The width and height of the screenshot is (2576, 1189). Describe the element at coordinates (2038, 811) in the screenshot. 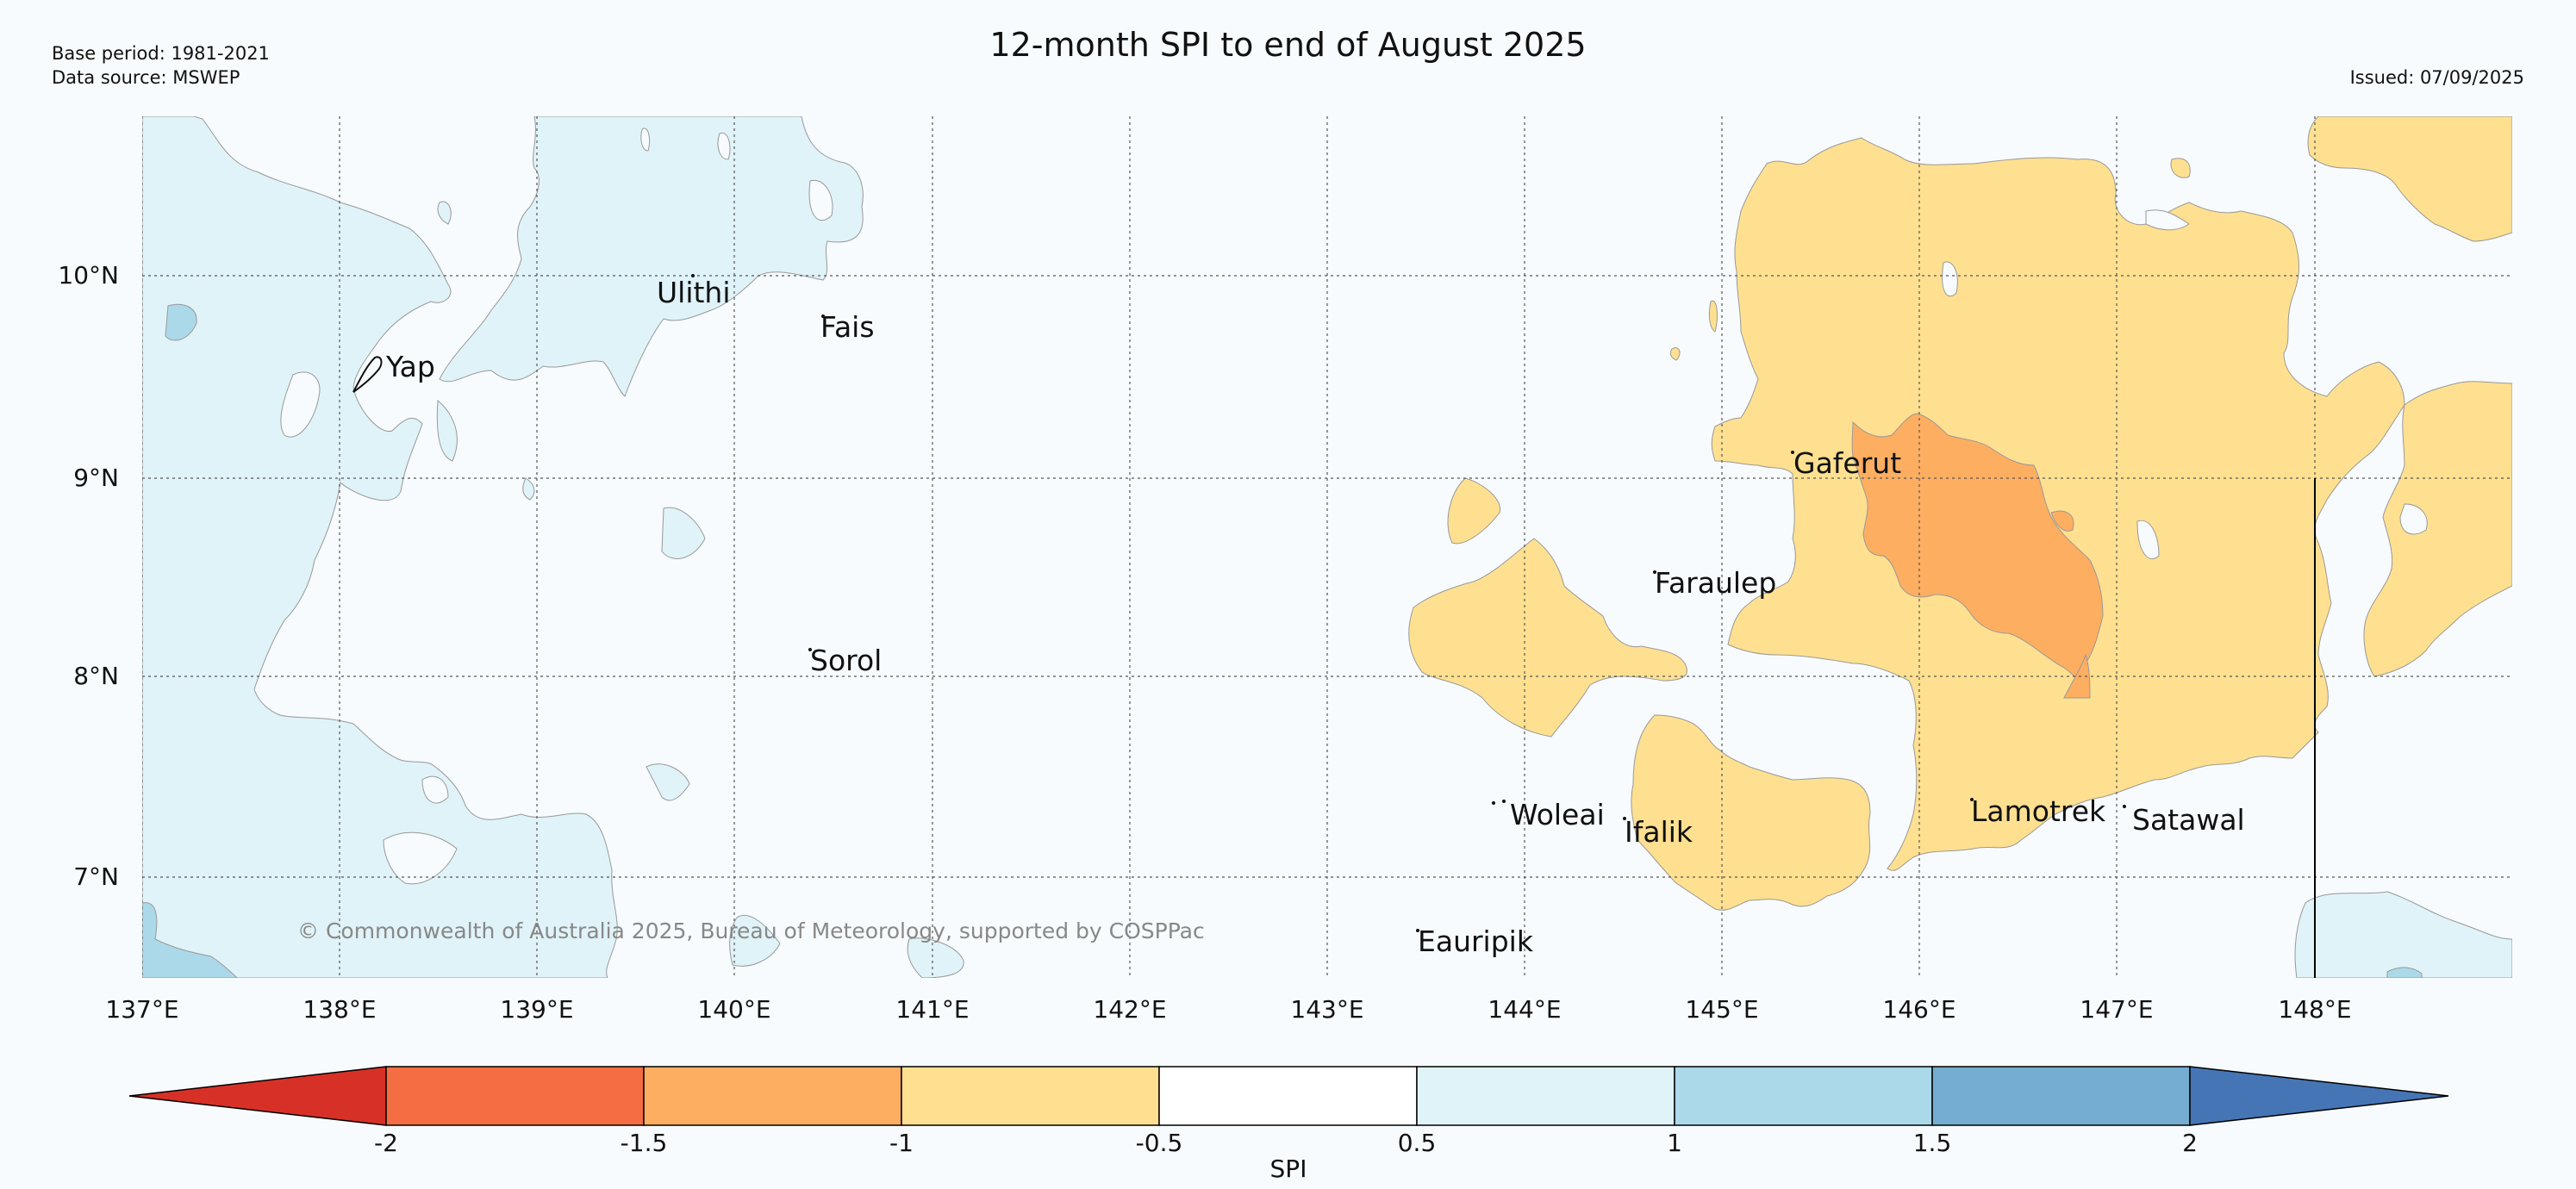

I see `island-label-lamotrek: Lamotrek` at that location.